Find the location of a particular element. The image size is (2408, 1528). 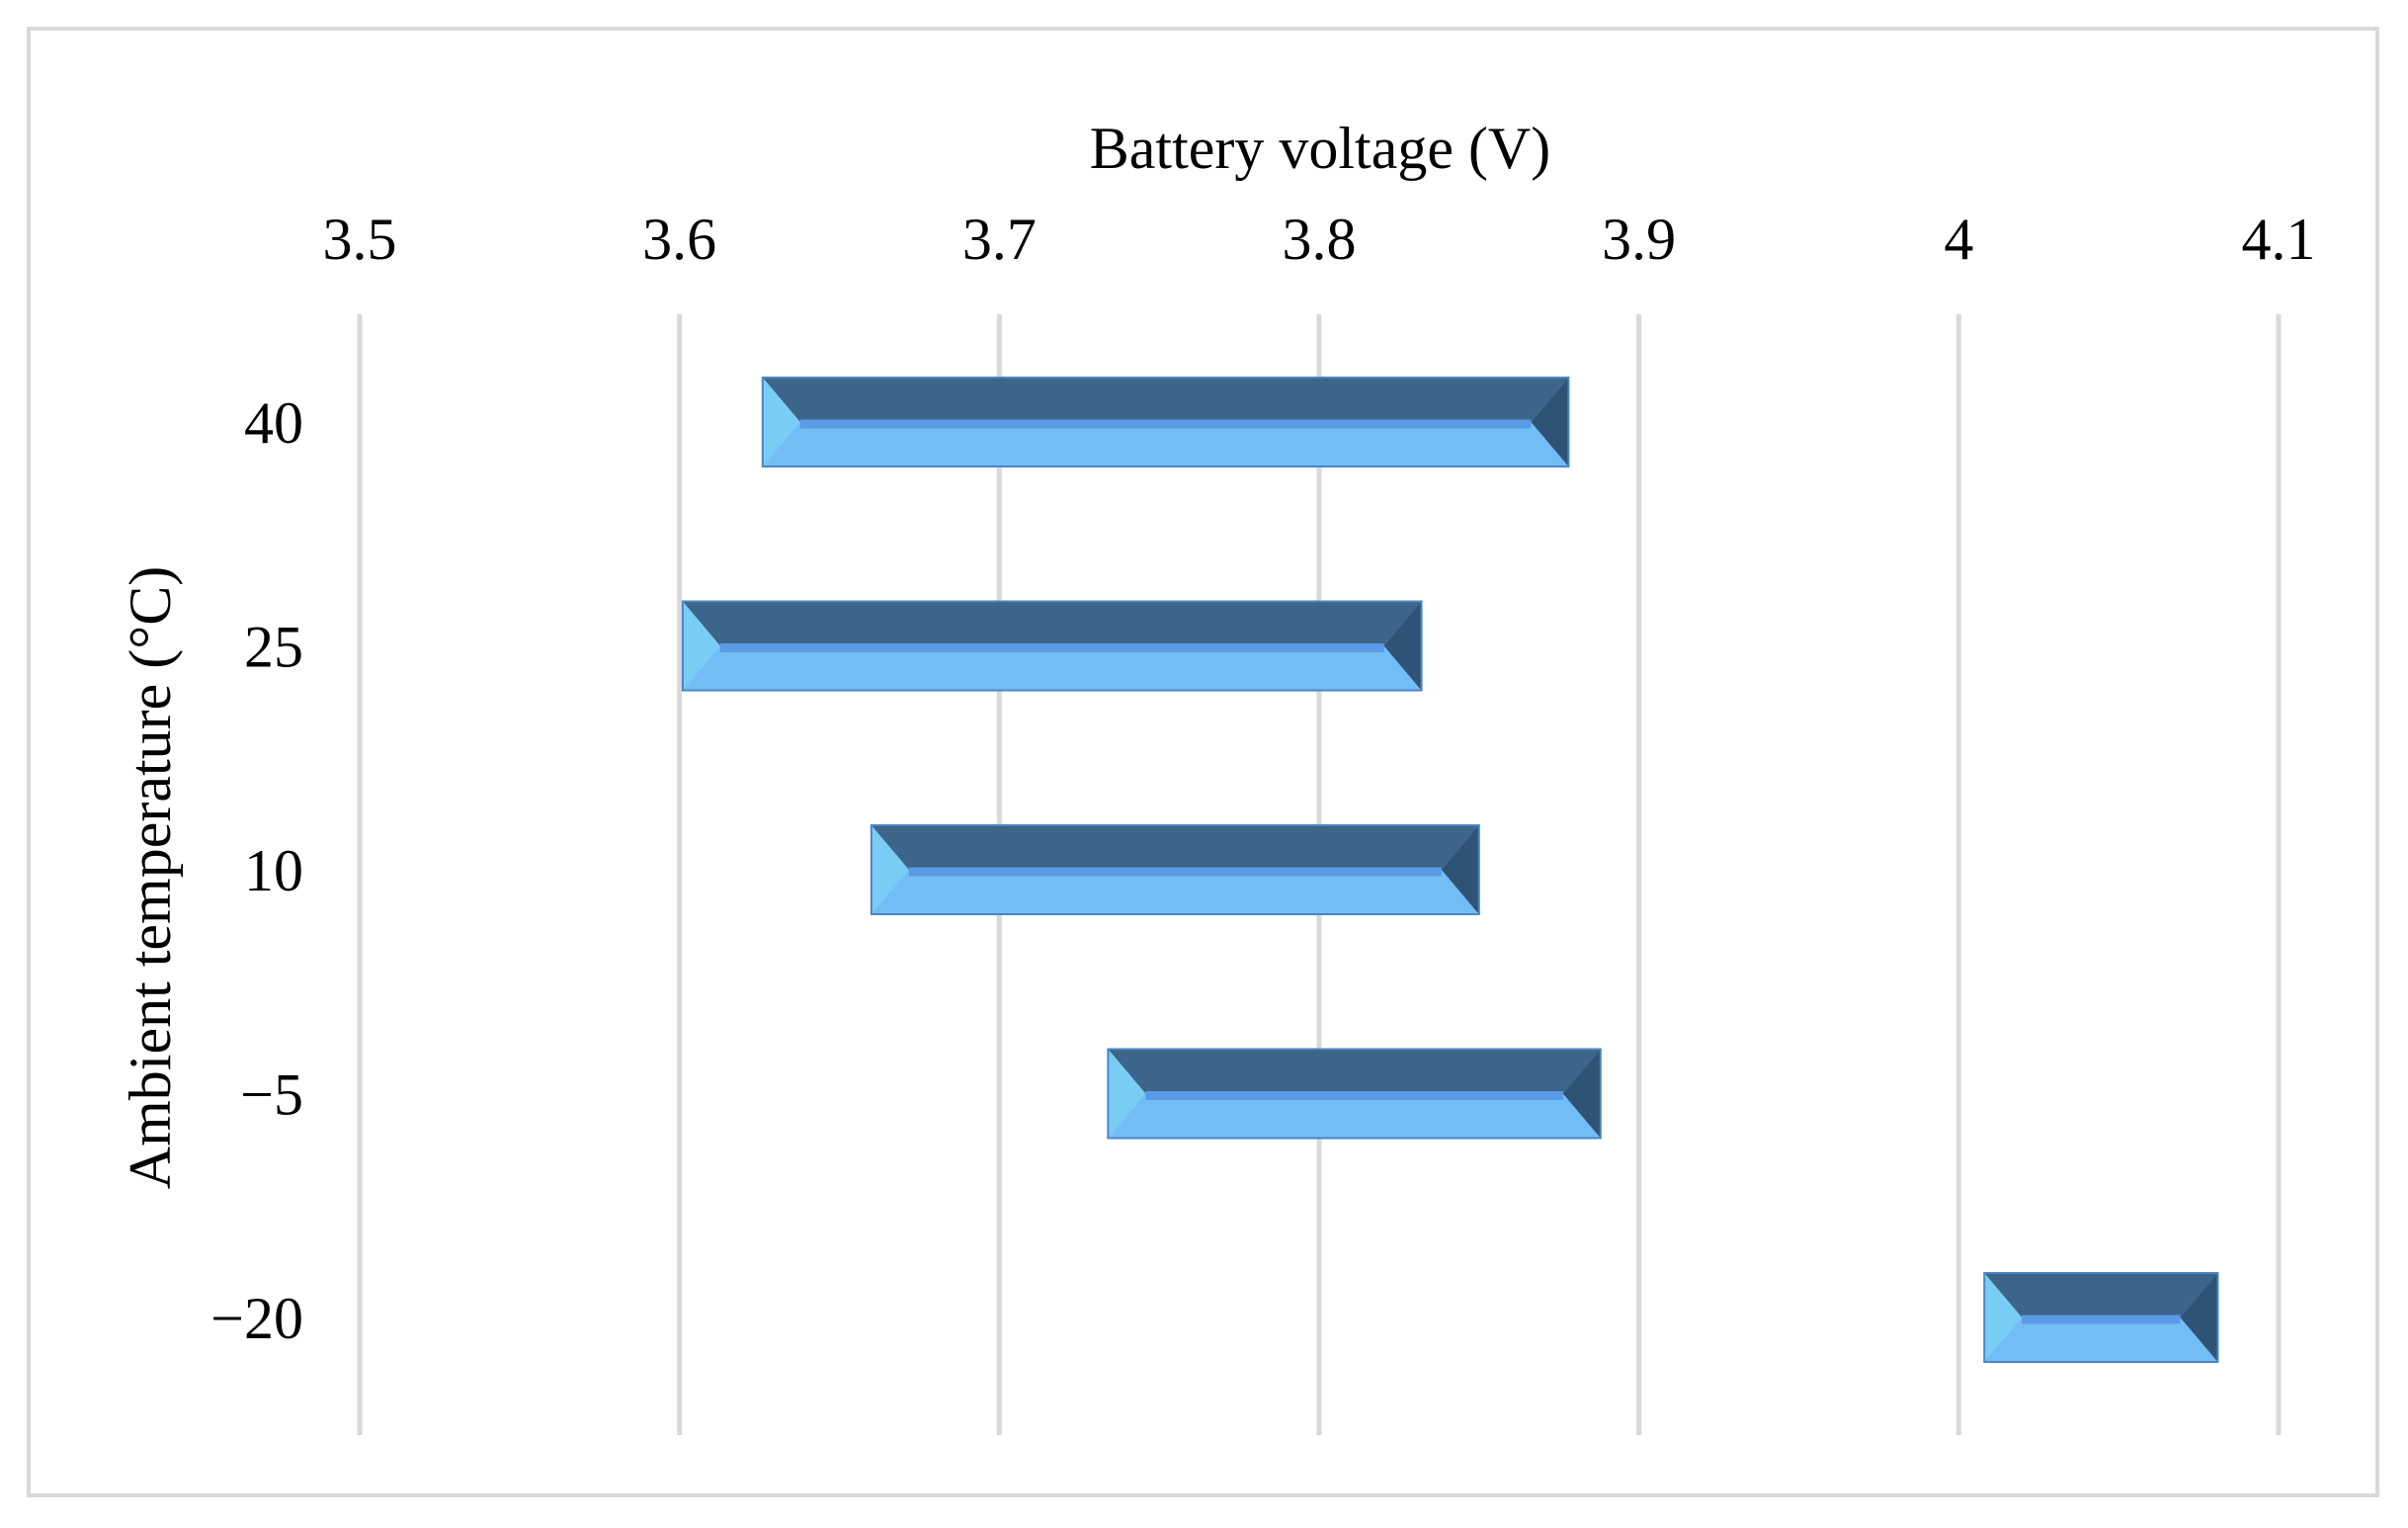

x-tick-label: 4.1 is located at coordinates (2279, 239).